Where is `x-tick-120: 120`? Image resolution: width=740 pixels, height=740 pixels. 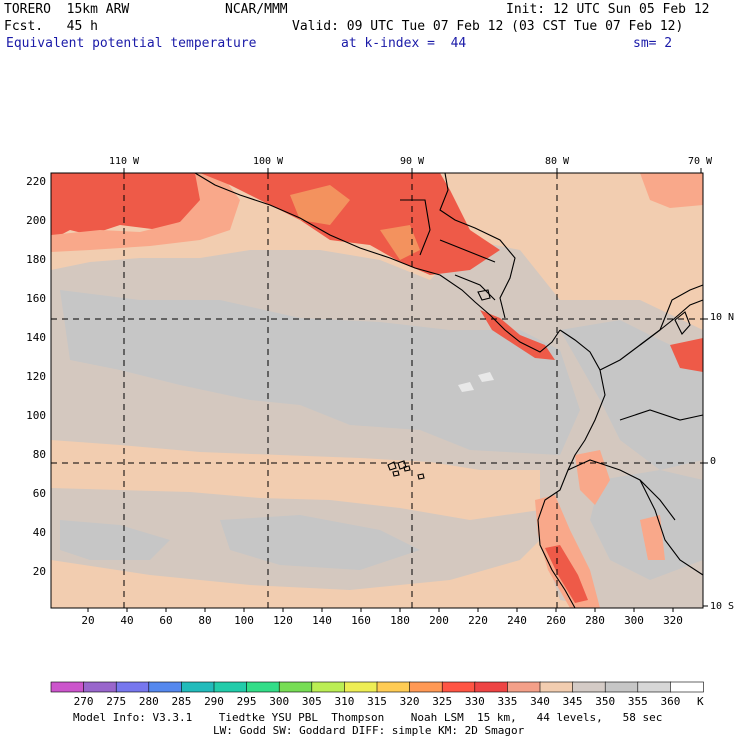
x-tick-120: 120 is located at coordinates (283, 620).